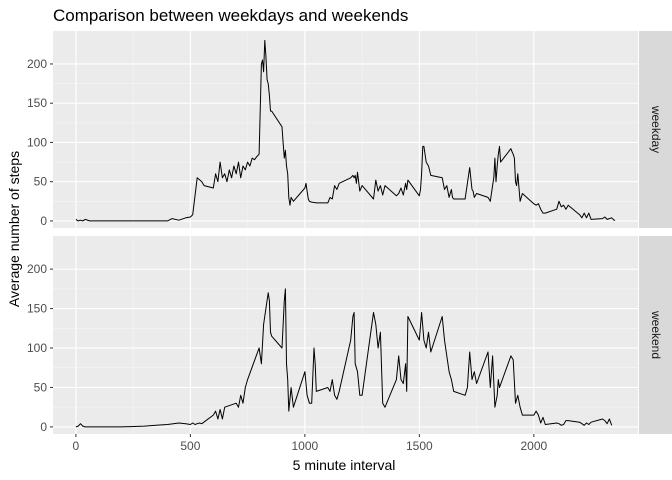  I want to click on x-tick-label: 1000, so click(305, 446).